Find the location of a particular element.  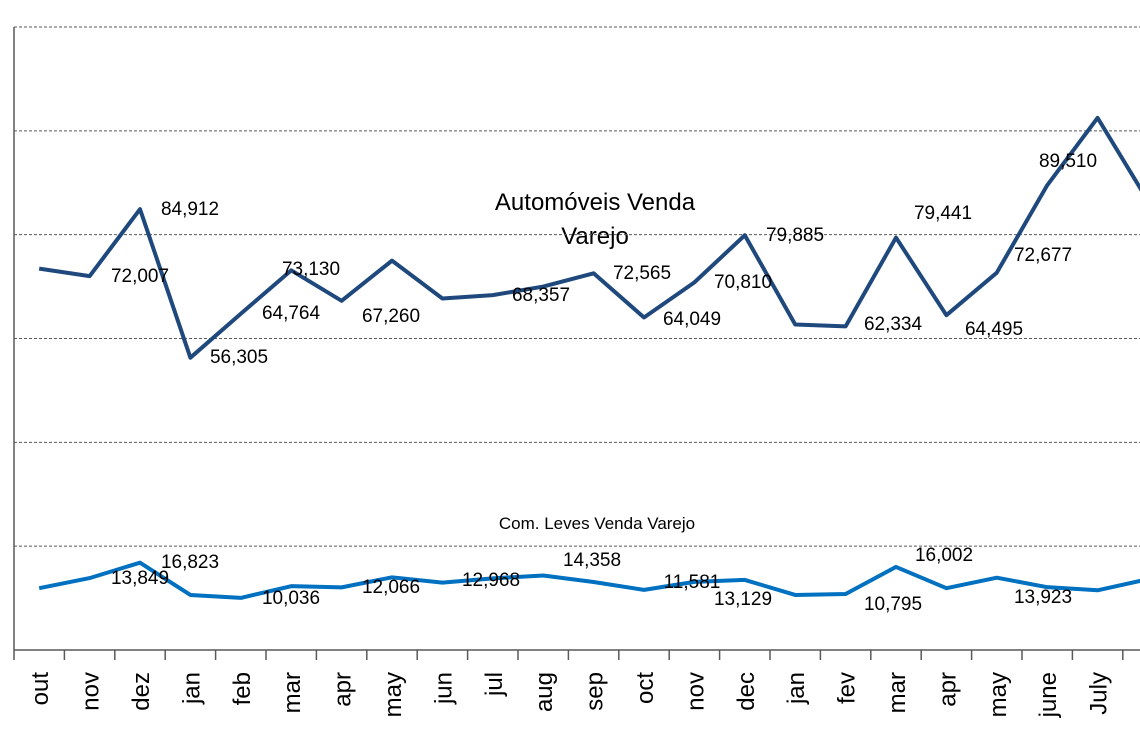

x-tick-label: jul is located at coordinates (494, 684).